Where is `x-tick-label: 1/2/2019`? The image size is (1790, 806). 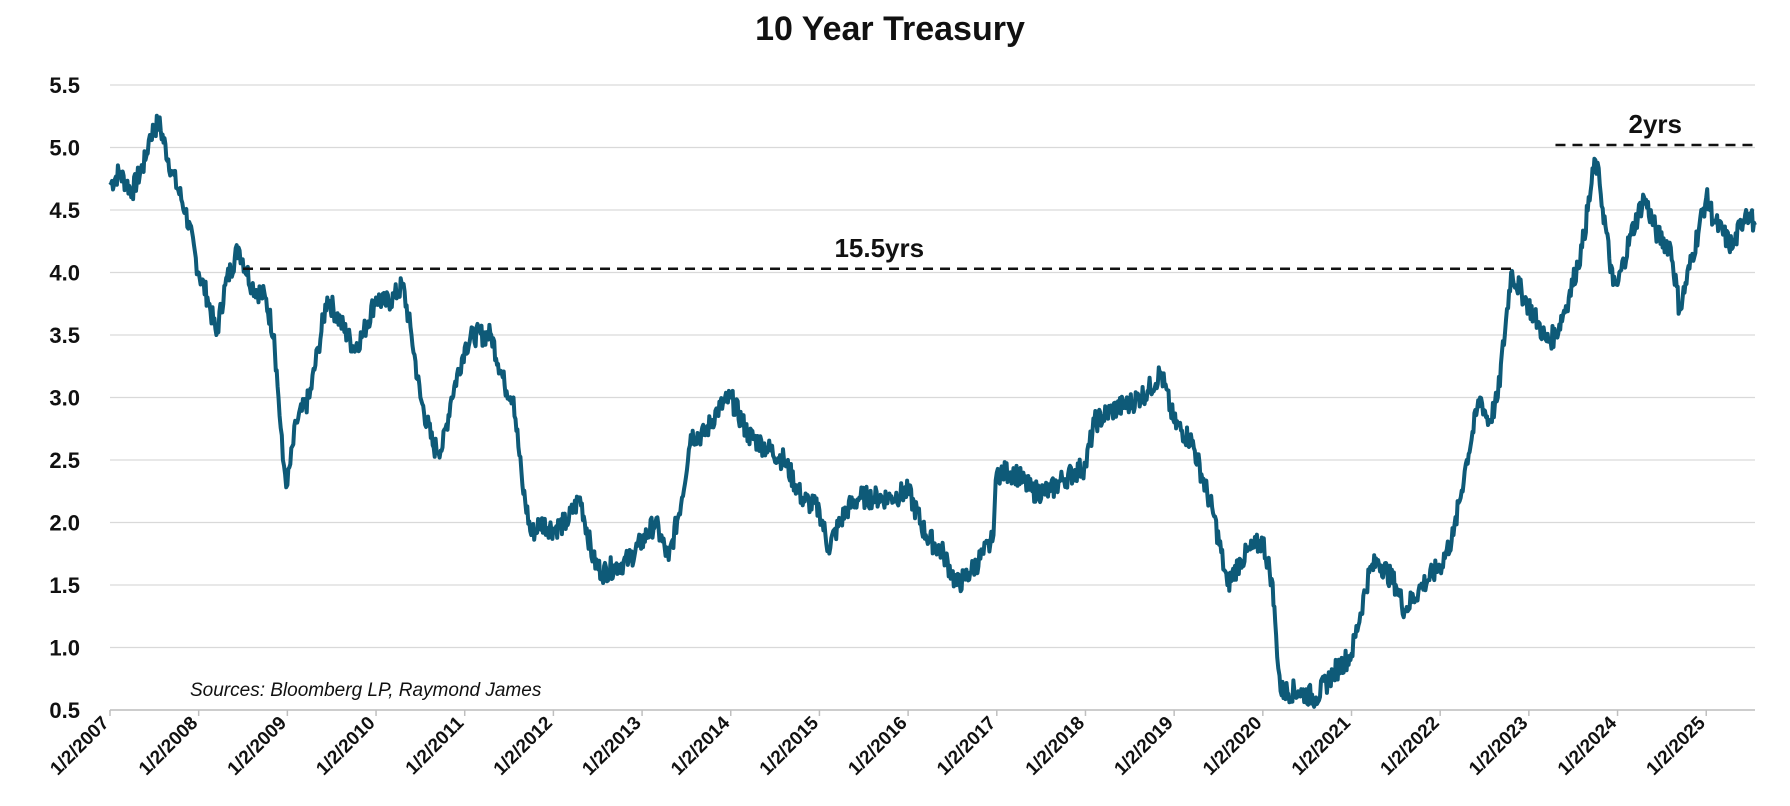 x-tick-label: 1/2/2019 is located at coordinates (1144, 746).